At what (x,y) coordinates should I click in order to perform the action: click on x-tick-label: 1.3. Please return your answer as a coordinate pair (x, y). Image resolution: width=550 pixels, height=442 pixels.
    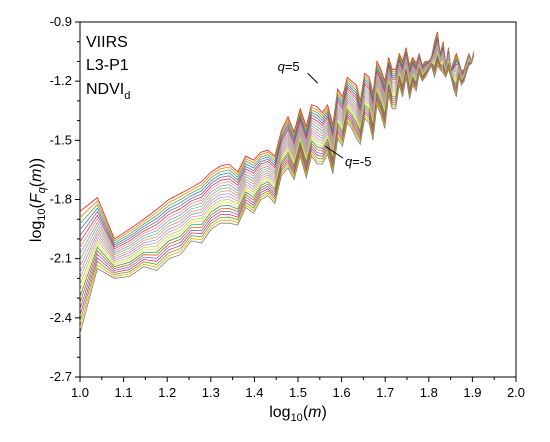
    Looking at the image, I should click on (211, 392).